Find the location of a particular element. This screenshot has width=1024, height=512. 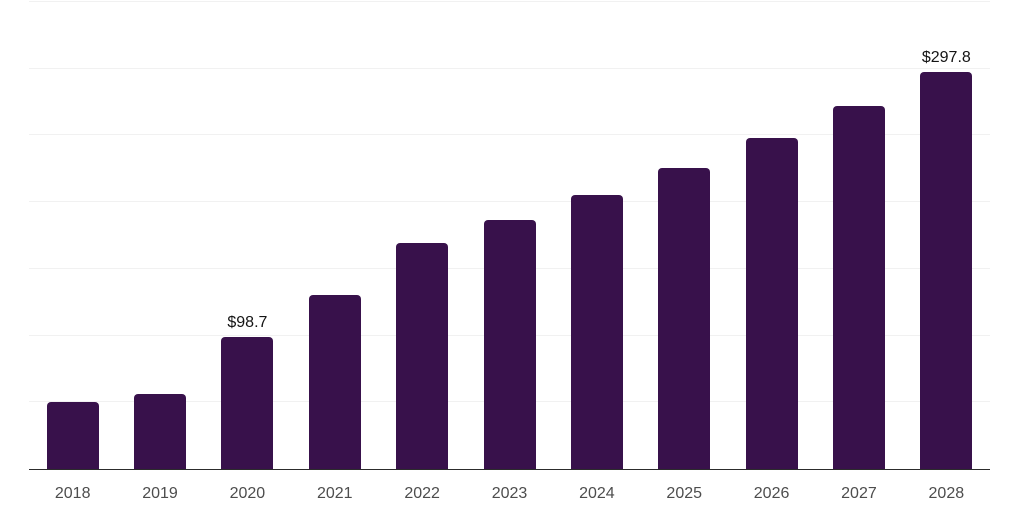

bar-2018 is located at coordinates (72, 435).